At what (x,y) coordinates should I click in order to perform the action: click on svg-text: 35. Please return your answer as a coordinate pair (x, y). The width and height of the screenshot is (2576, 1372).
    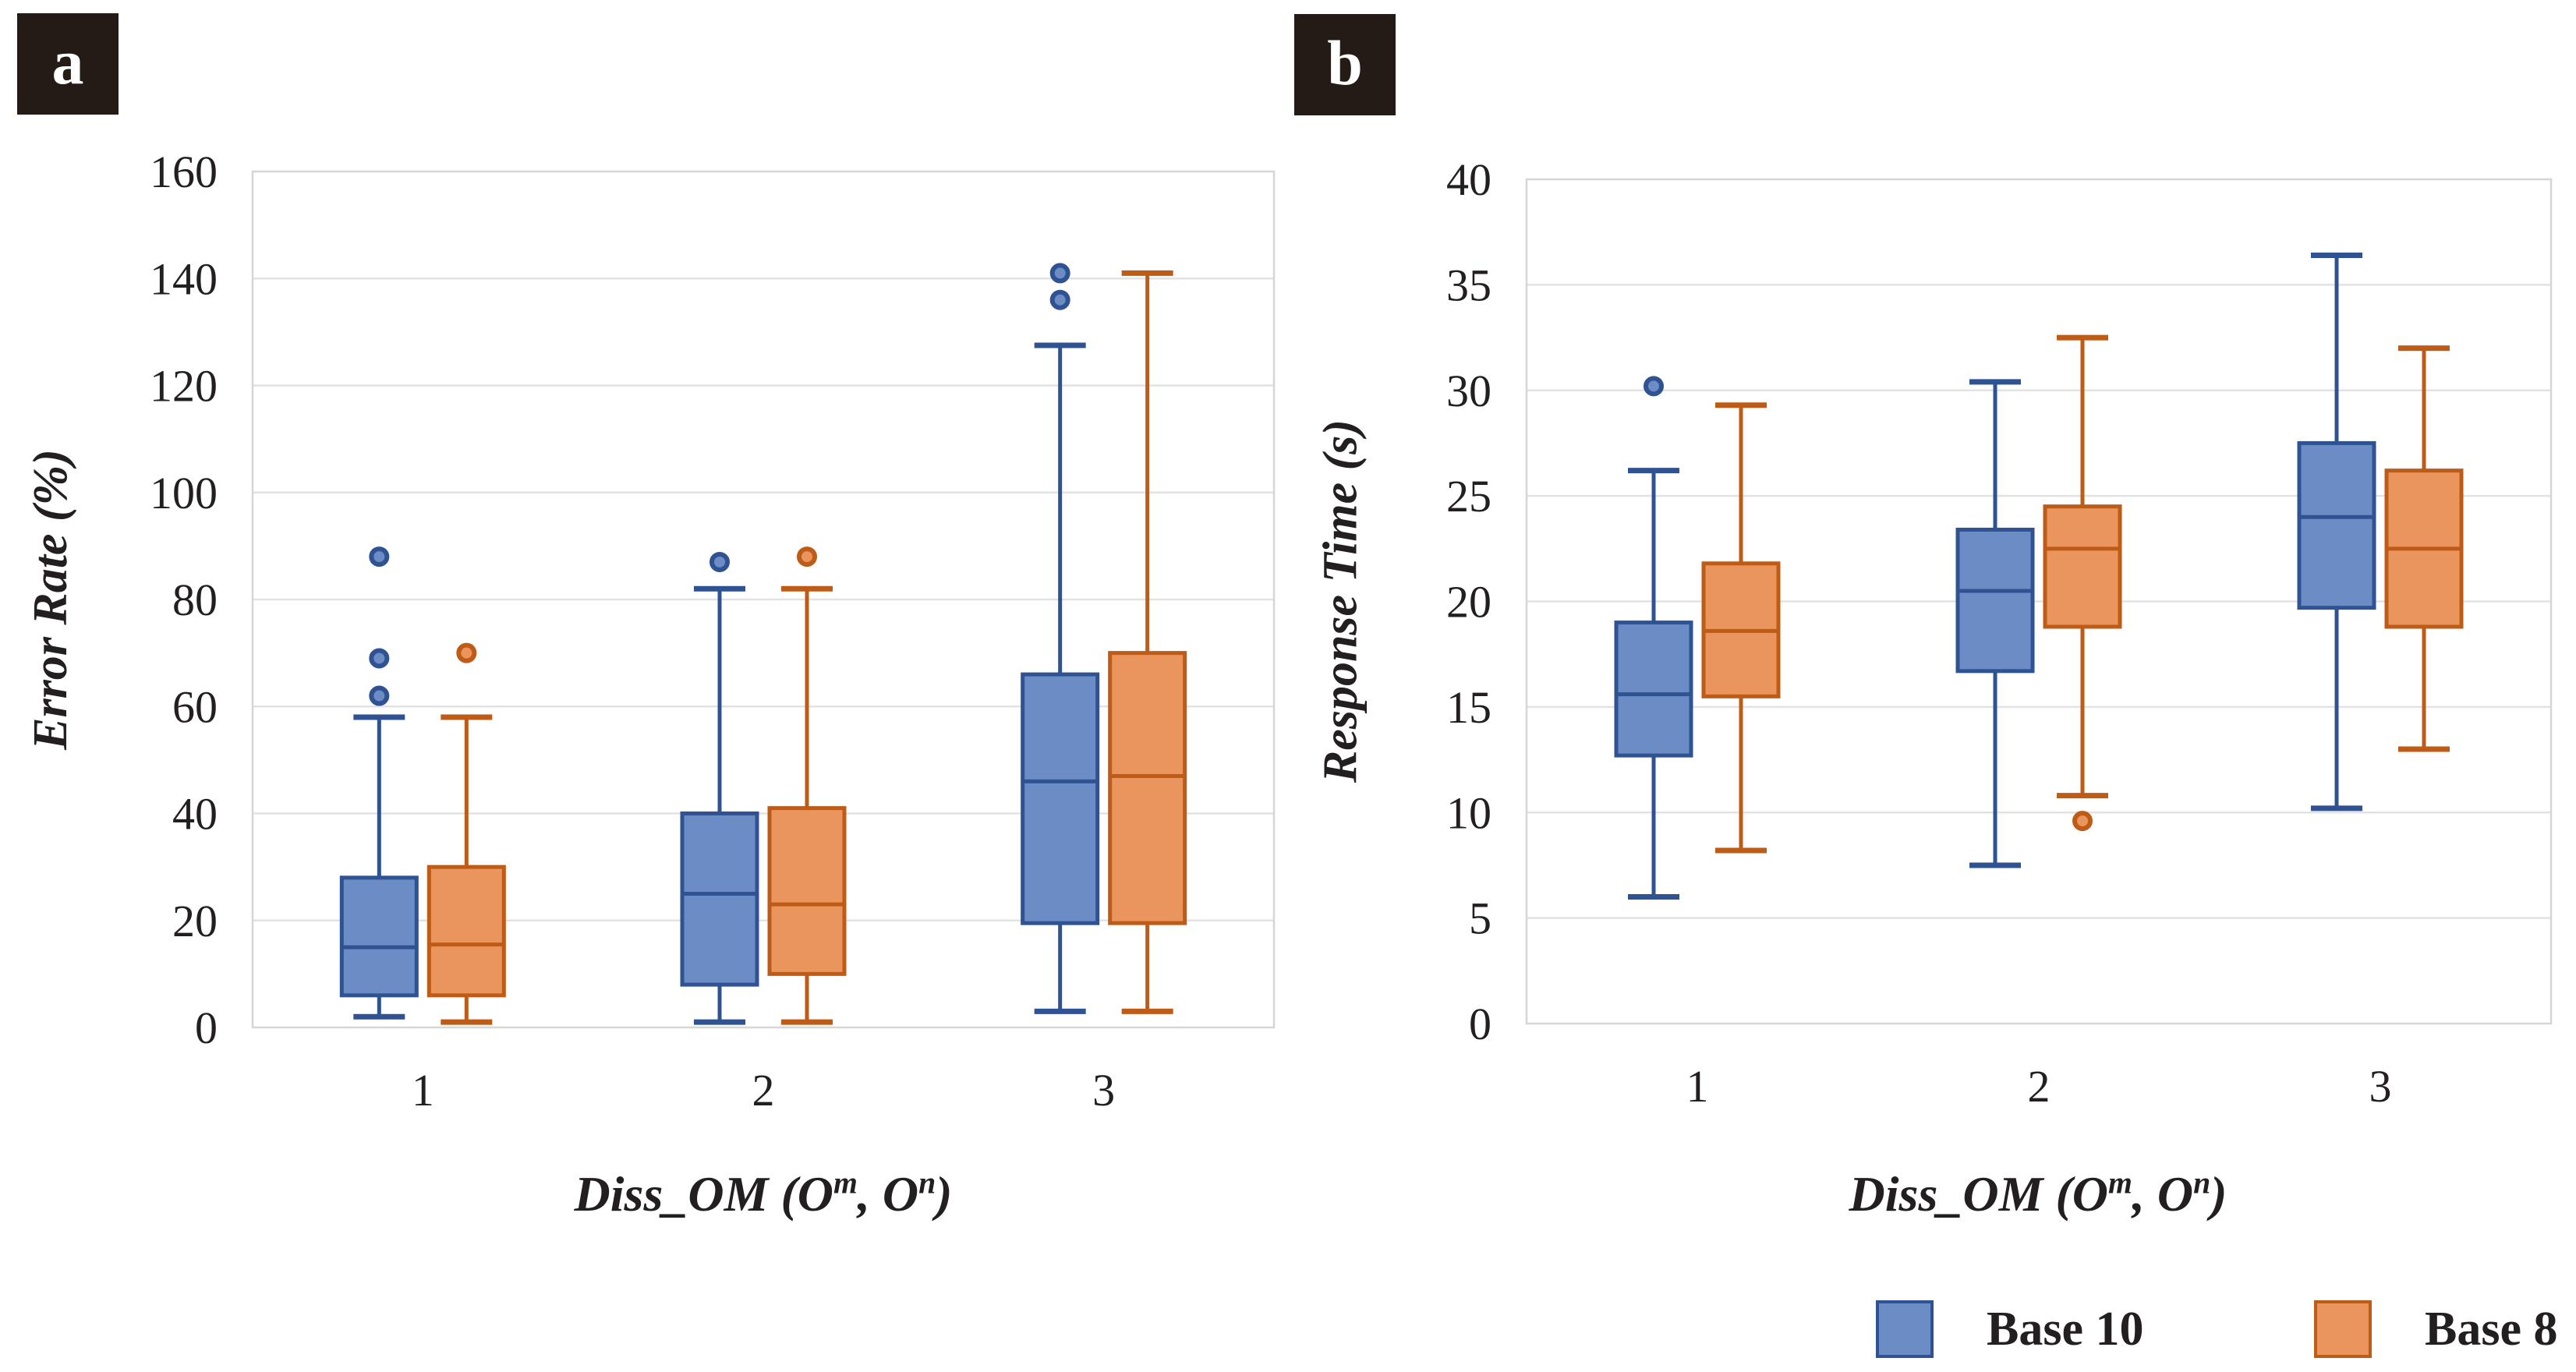
    Looking at the image, I should click on (1468, 285).